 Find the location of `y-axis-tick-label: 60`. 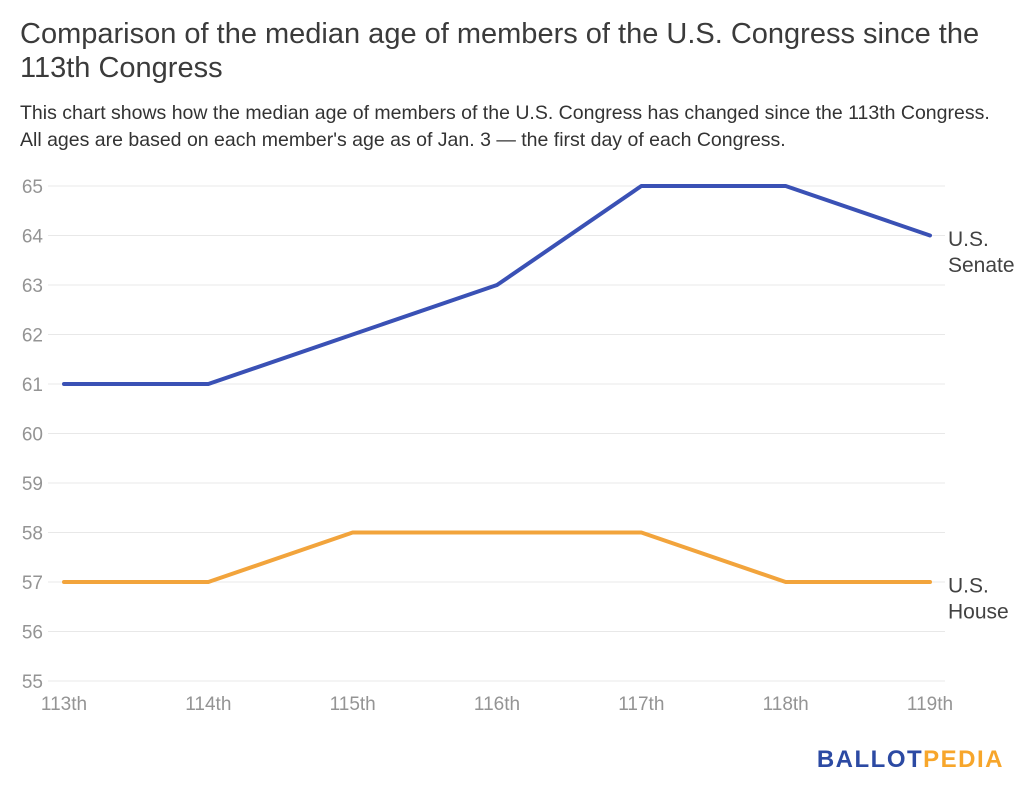

y-axis-tick-label: 60 is located at coordinates (32, 435).